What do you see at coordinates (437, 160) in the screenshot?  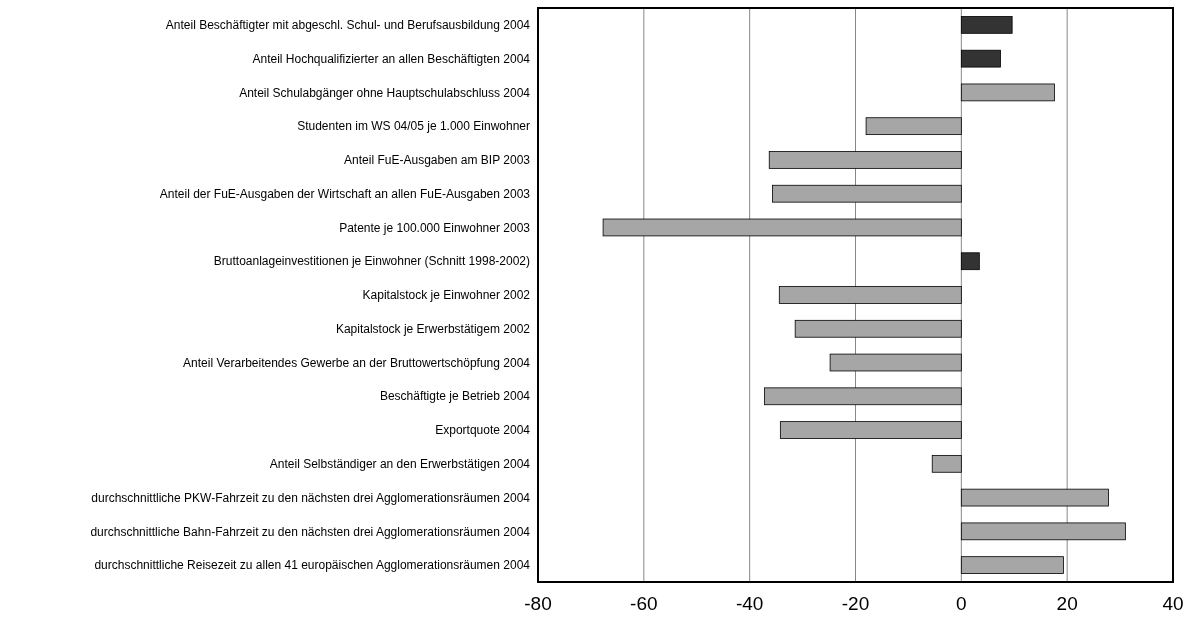 I see `y-tick-label: Anteil FuE-Ausgaben am BIP 2003` at bounding box center [437, 160].